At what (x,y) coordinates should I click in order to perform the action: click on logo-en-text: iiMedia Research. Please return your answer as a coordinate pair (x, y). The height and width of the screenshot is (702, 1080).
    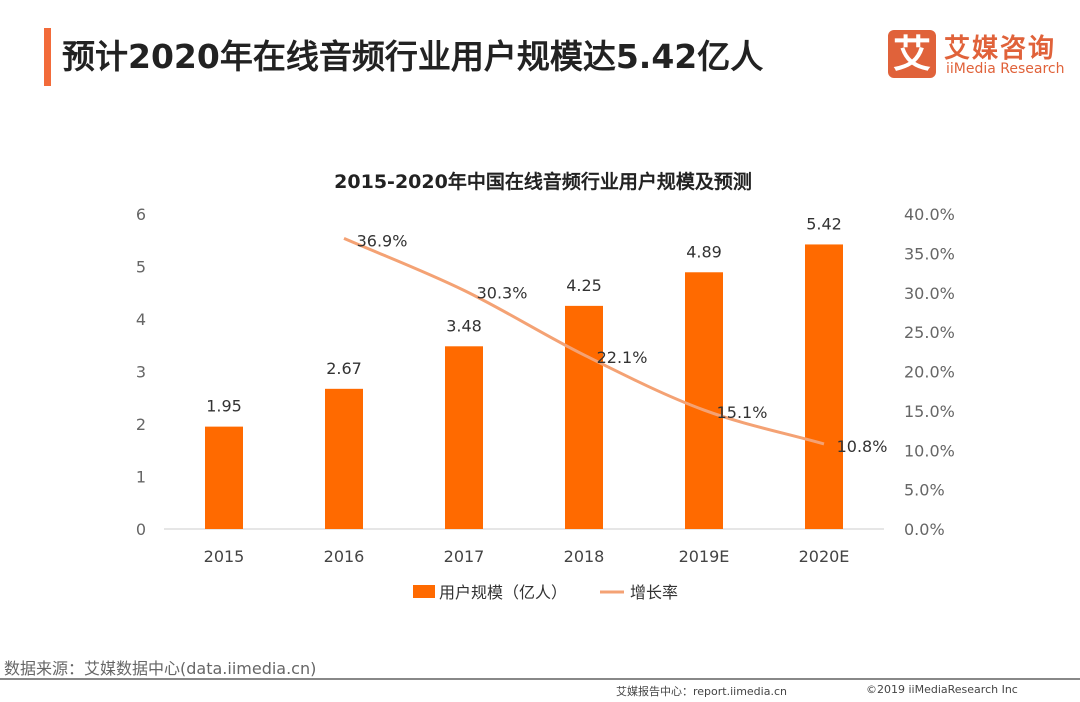
    Looking at the image, I should click on (1005, 69).